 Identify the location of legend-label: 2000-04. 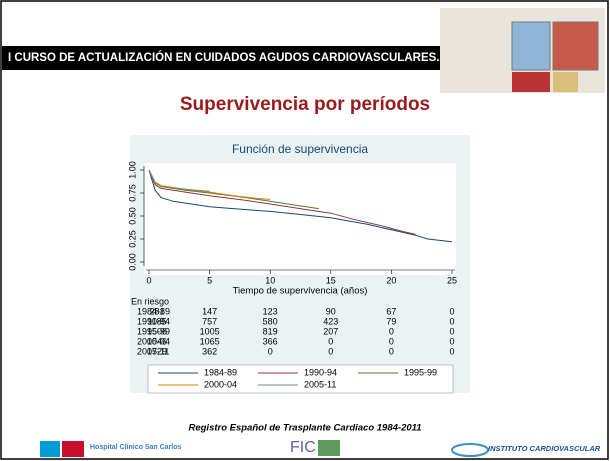
(220, 384).